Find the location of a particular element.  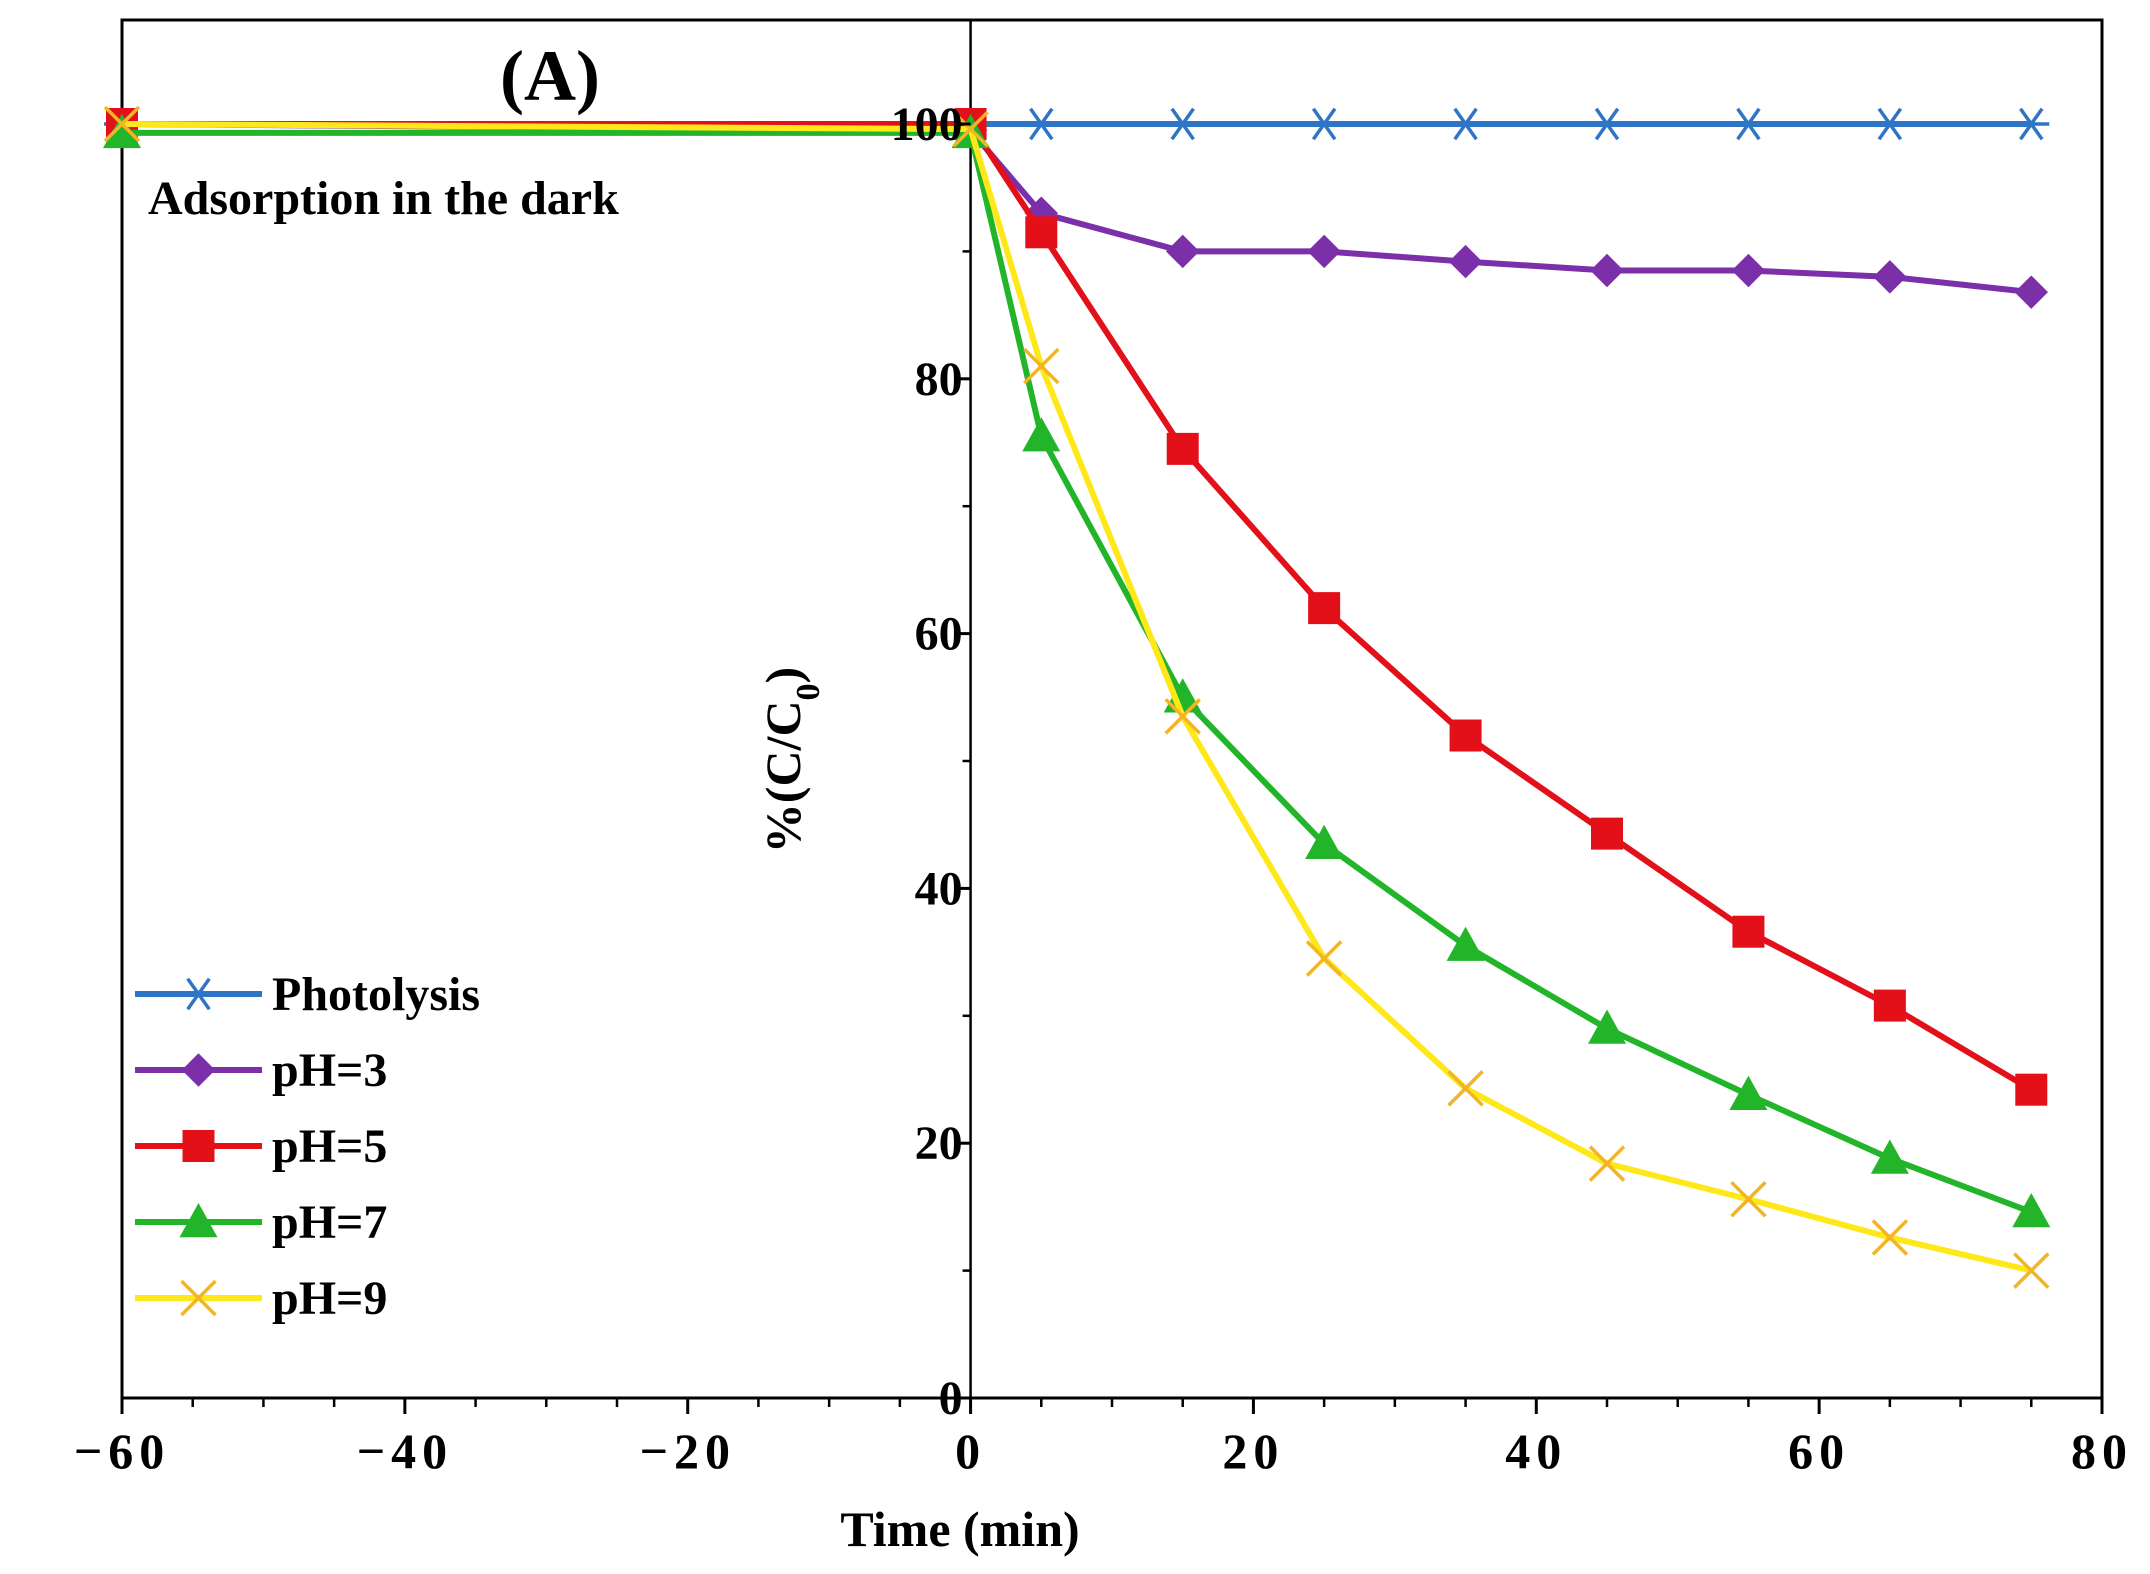

legend-entry: pH=9 is located at coordinates (261, 1298).